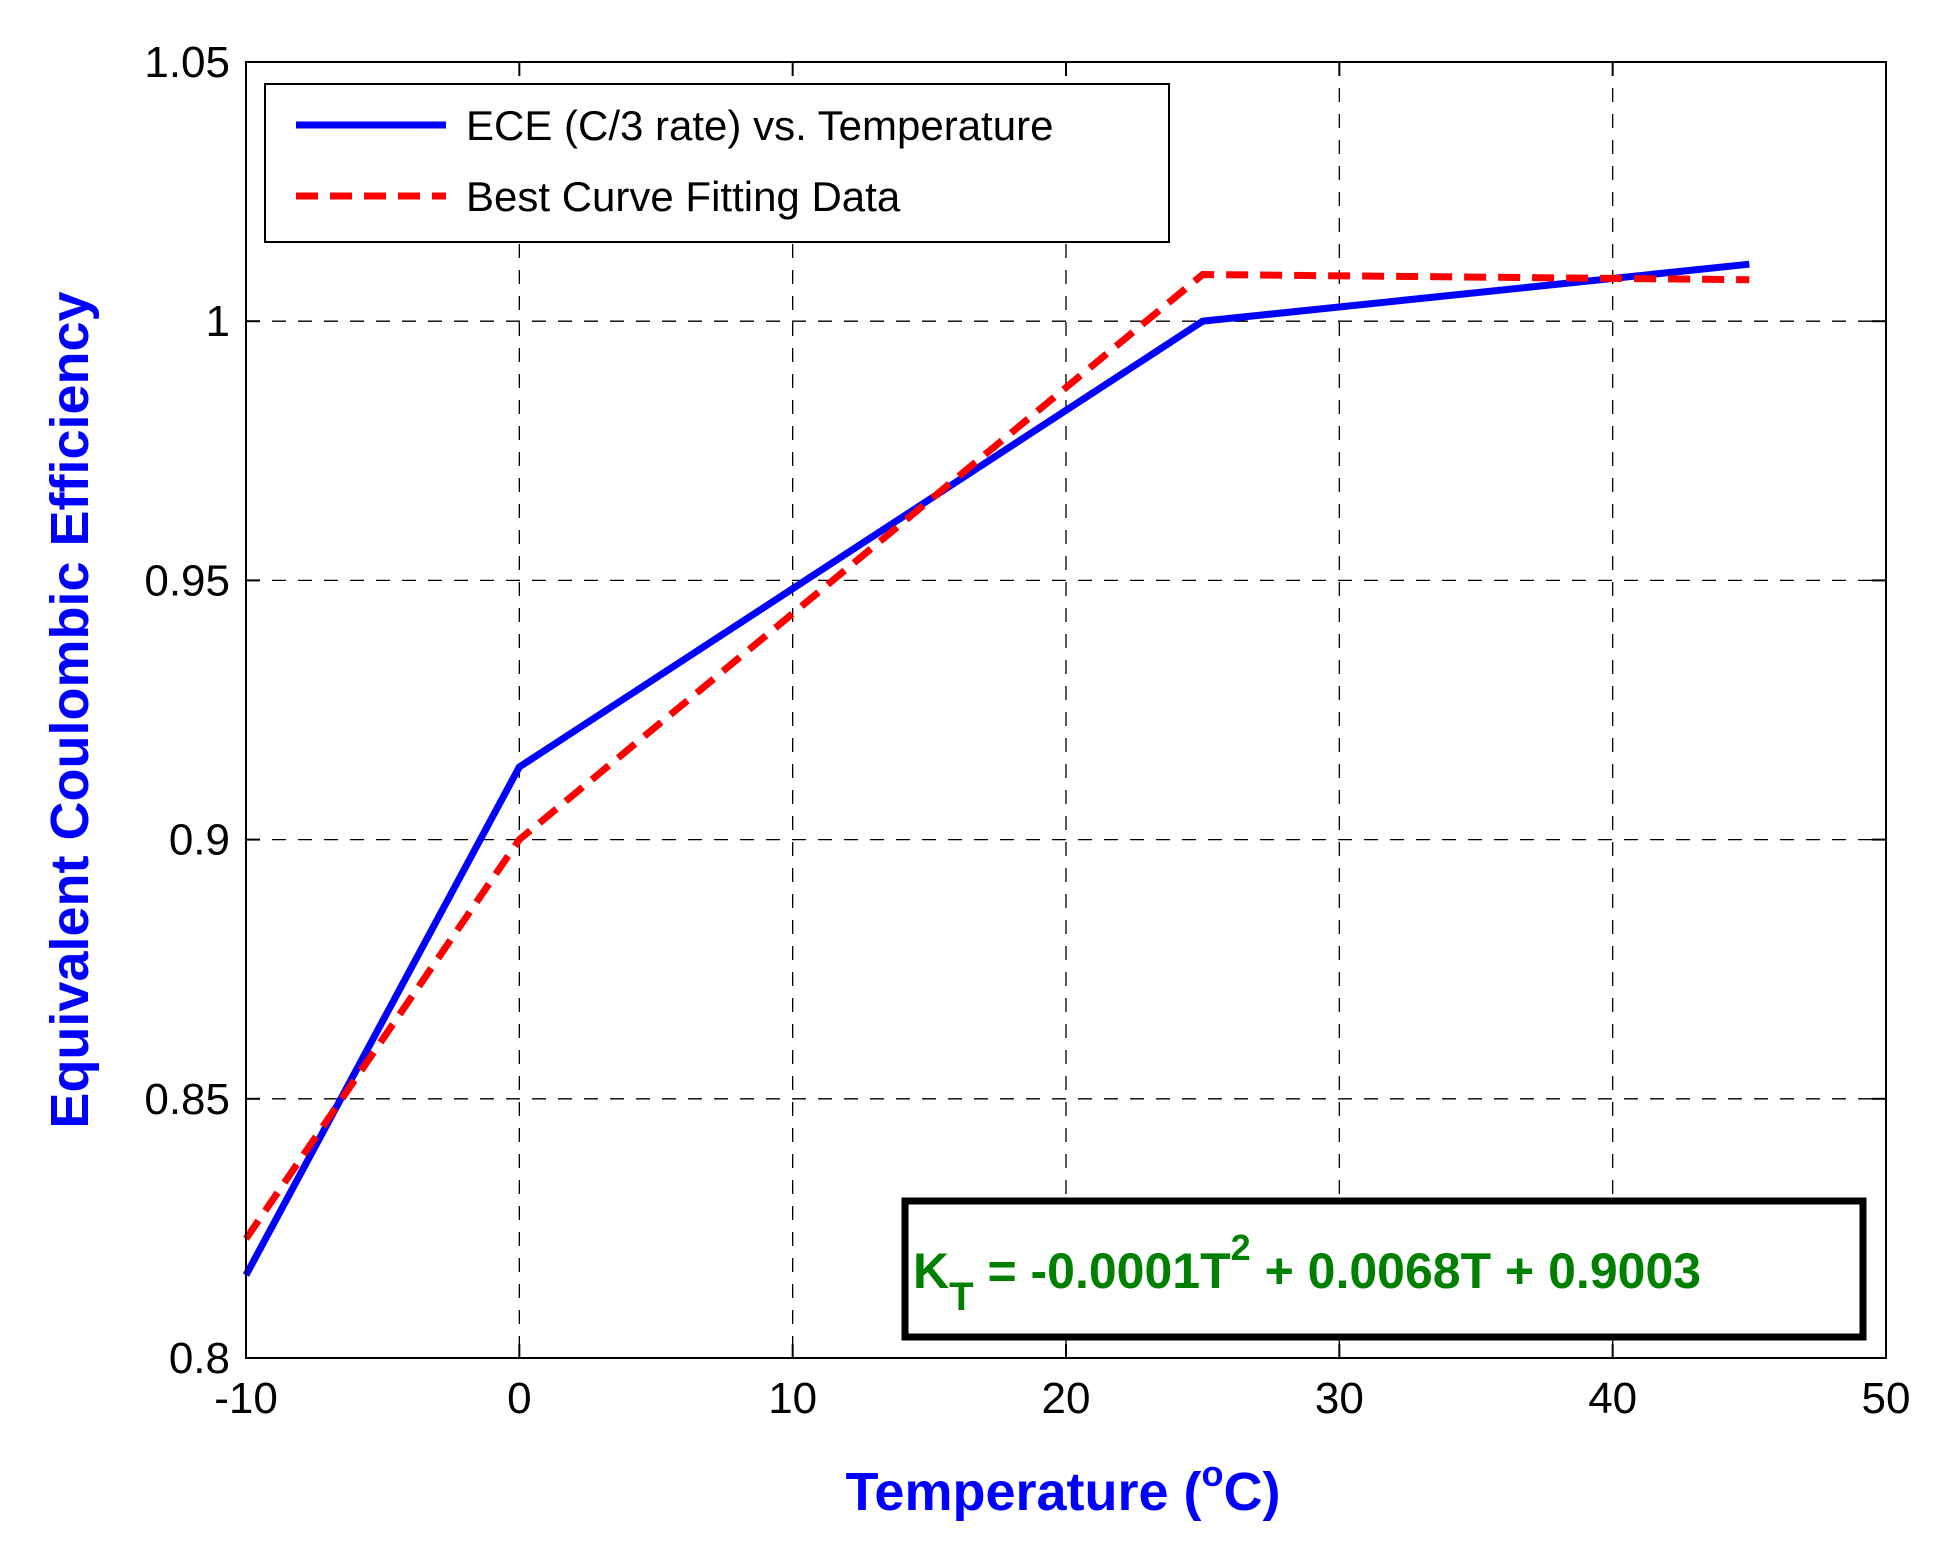 Image resolution: width=1943 pixels, height=1543 pixels. What do you see at coordinates (1102, 1271) in the screenshot?
I see `equation-part-1: = -0.0001T` at bounding box center [1102, 1271].